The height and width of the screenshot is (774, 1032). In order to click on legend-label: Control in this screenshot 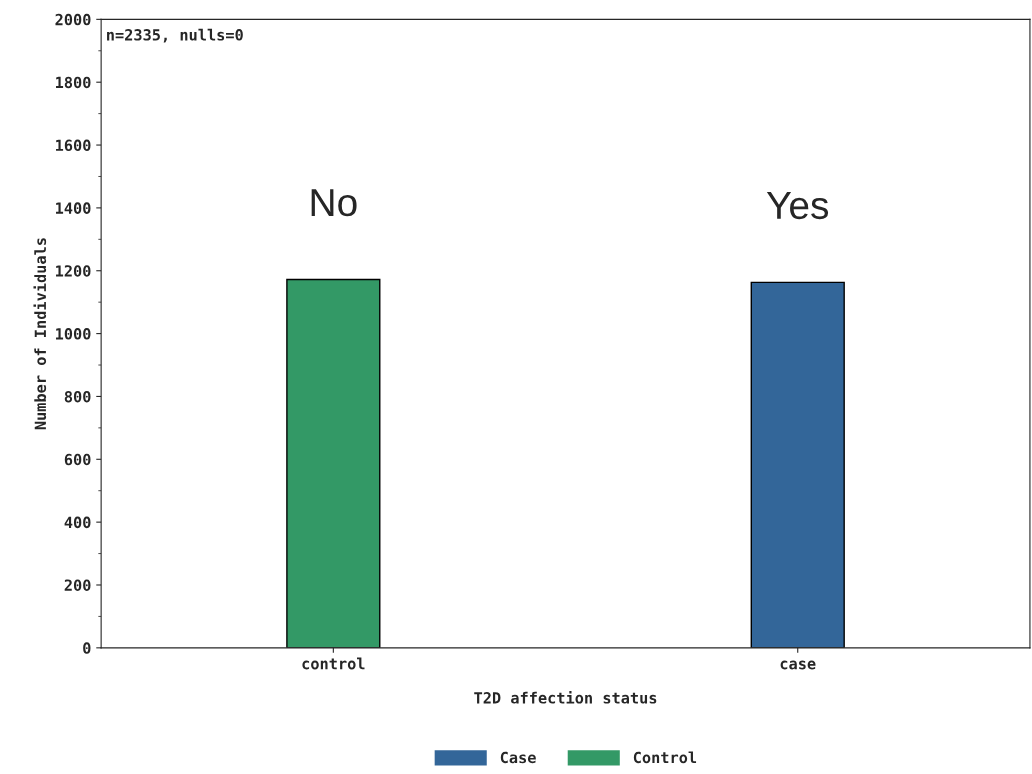, I will do `click(665, 757)`.